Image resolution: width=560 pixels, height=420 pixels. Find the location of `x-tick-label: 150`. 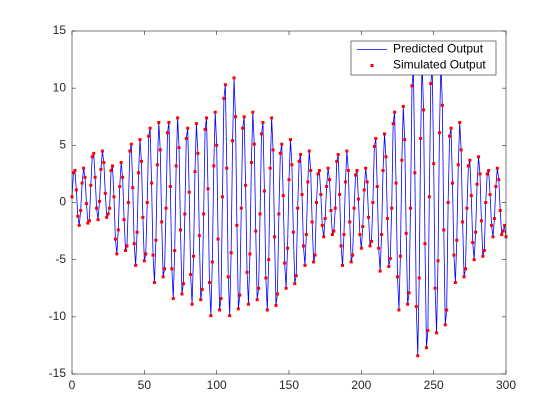

x-tick-label: 150 is located at coordinates (289, 385).